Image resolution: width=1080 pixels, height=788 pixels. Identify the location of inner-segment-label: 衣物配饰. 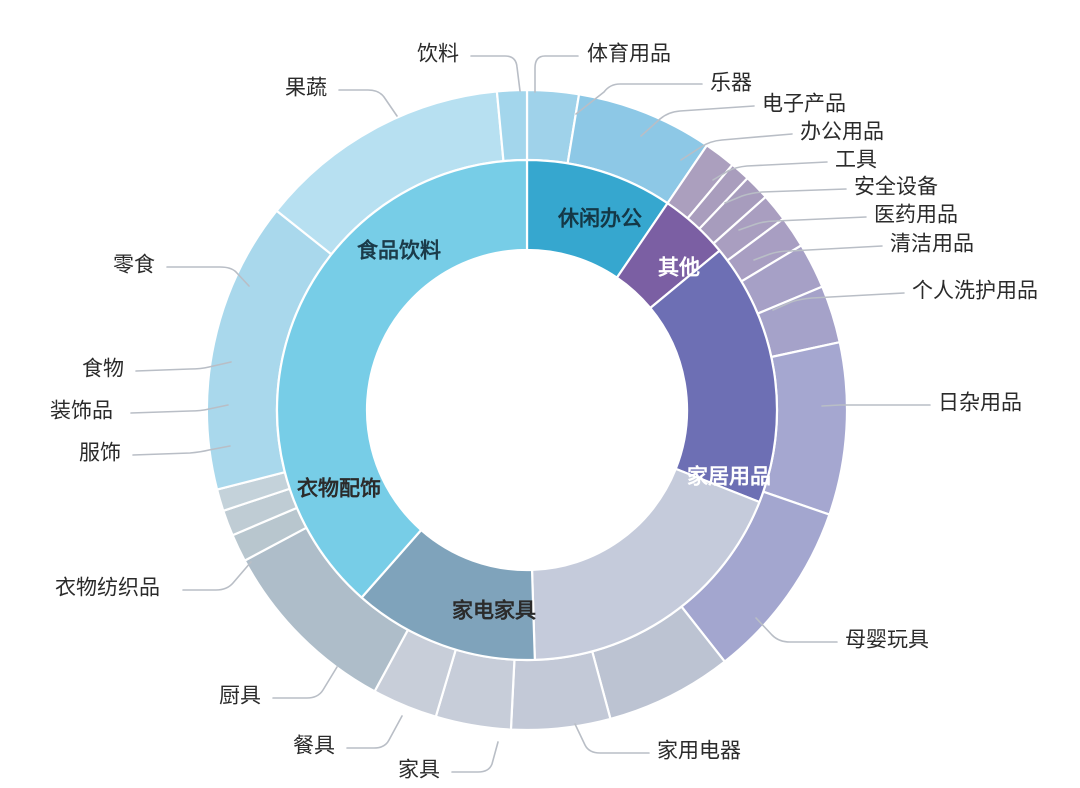
(339, 489).